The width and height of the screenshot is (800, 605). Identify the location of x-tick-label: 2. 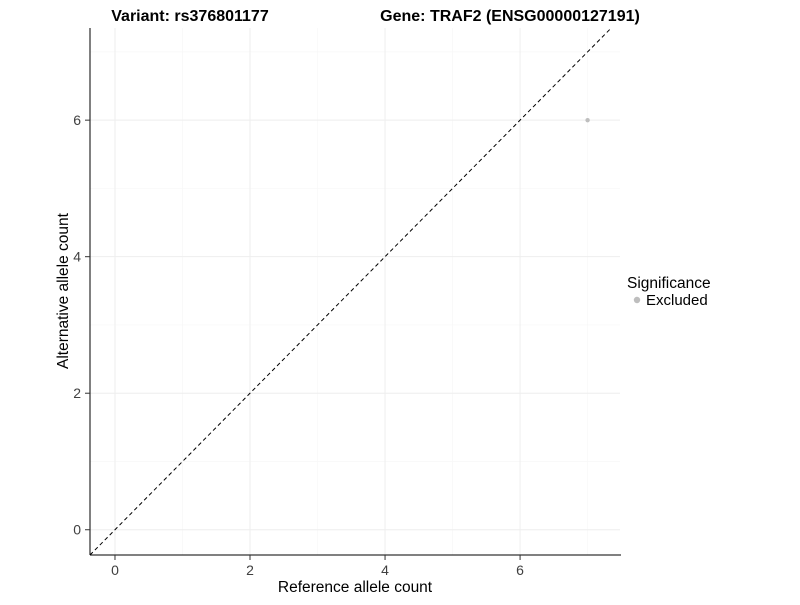
(250, 570).